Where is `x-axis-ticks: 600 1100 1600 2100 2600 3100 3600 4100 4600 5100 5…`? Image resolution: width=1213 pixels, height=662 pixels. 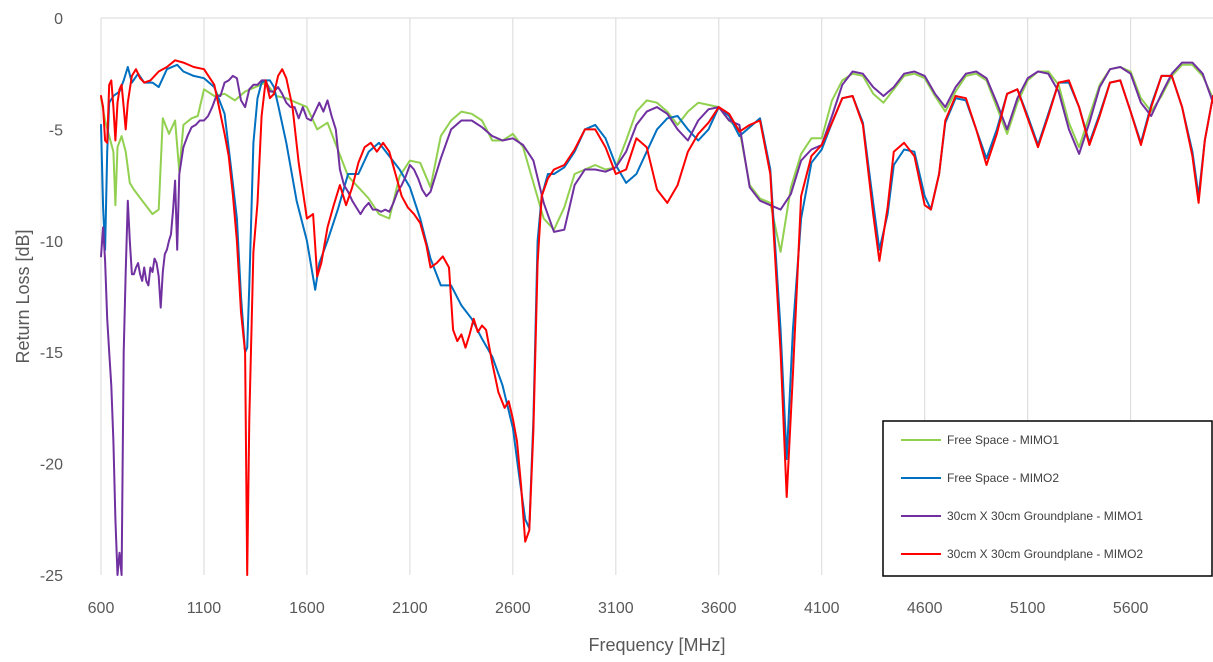
x-axis-ticks: 600 1100 1600 2100 2600 3100 3600 4100 4600 5100 5… is located at coordinates (618, 608).